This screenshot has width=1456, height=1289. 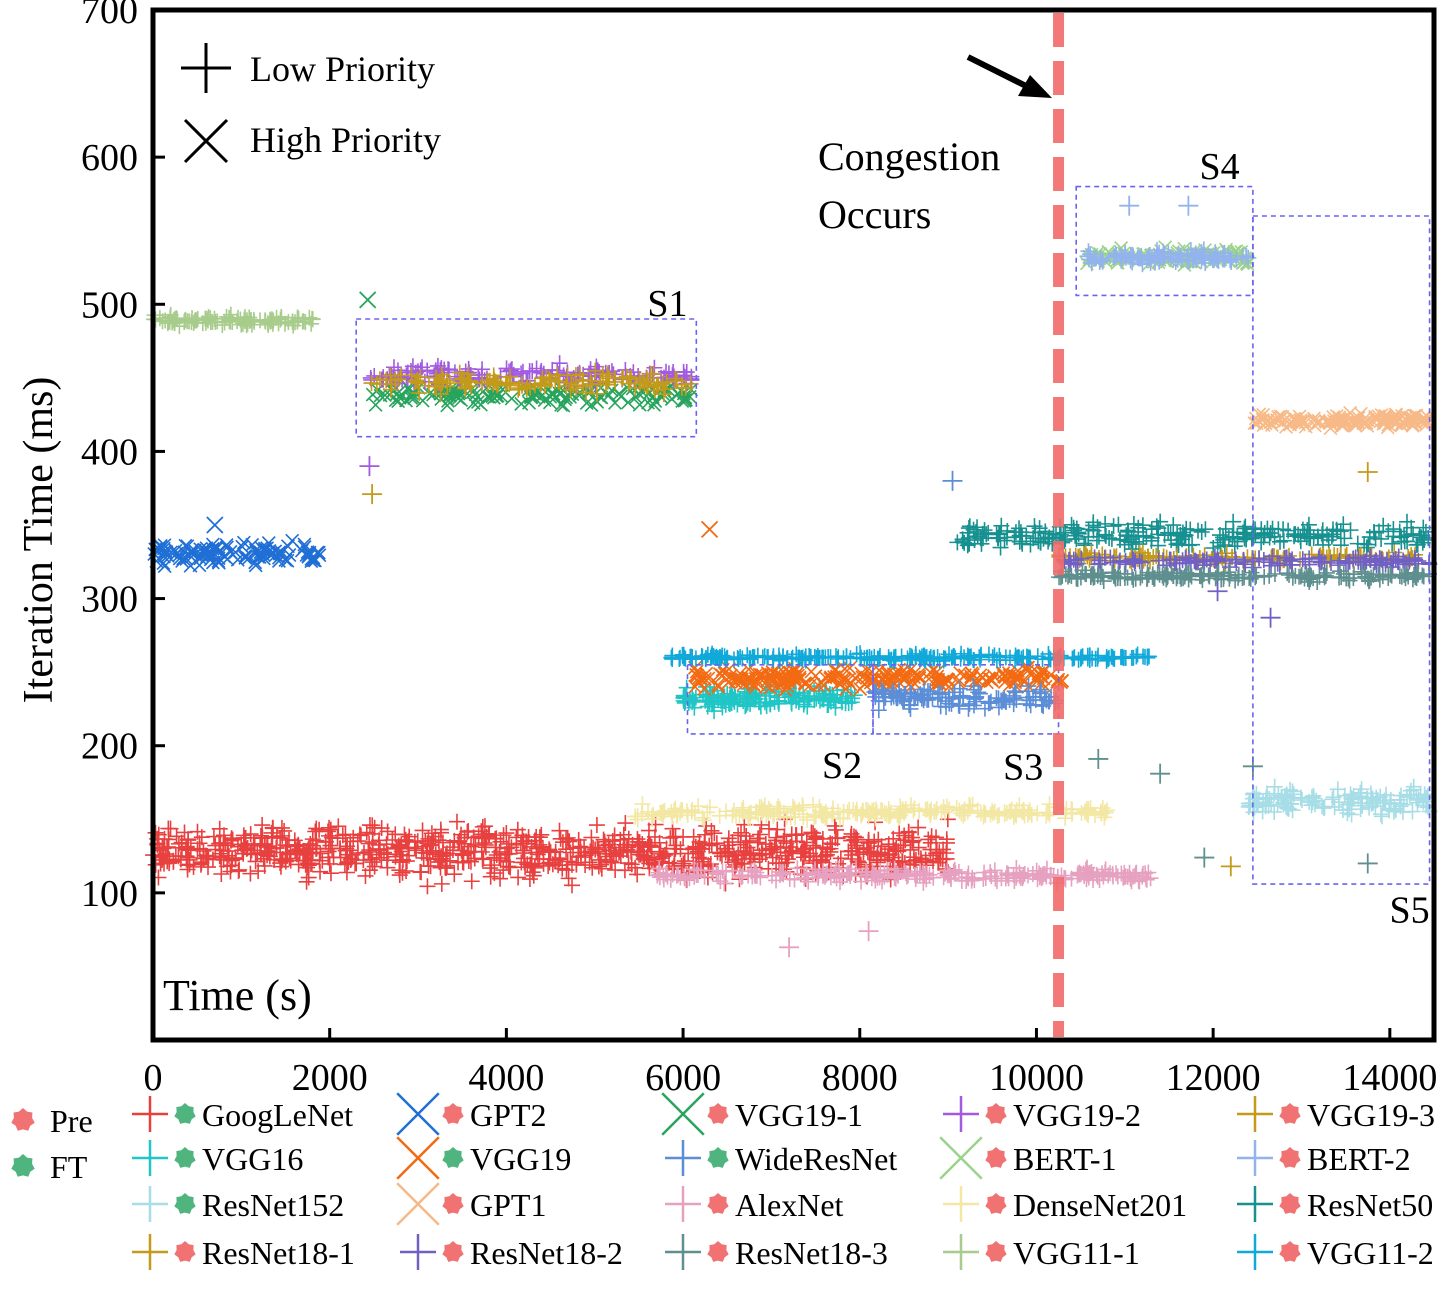 I want to click on legend-label: VGG16, so click(x=252, y=1159).